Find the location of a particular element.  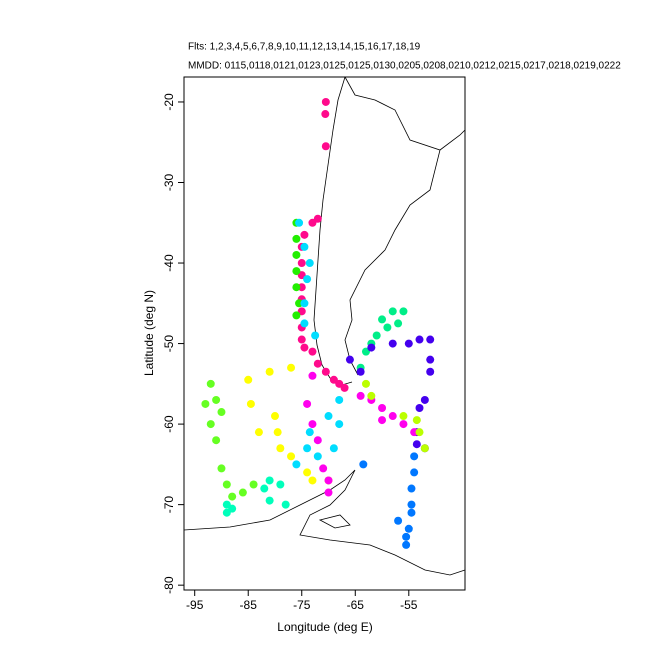

x-axis-label: Longitude (deg E) is located at coordinates (324, 627).